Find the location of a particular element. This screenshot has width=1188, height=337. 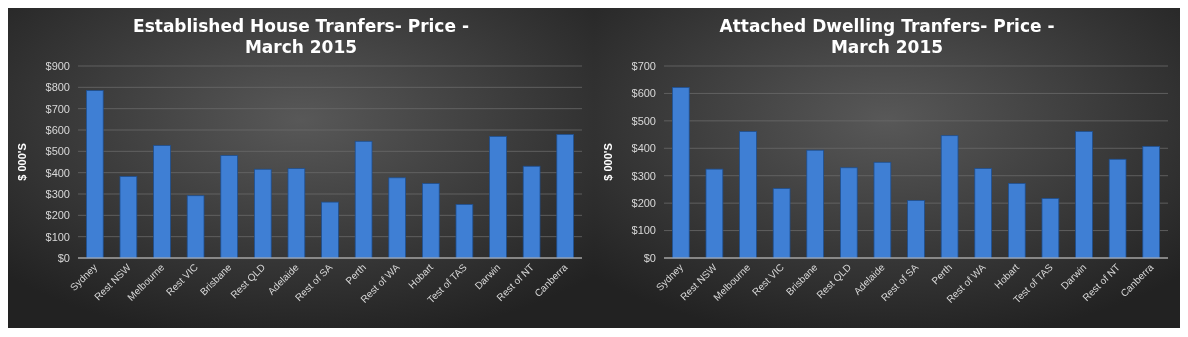

chart-title: Established House Tranfers- Price - March 2015 is located at coordinates (301, 36).